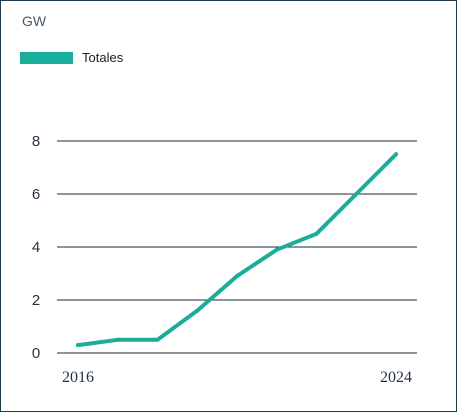 The height and width of the screenshot is (412, 457). What do you see at coordinates (78, 377) in the screenshot?
I see `x-tick-label: 2016` at bounding box center [78, 377].